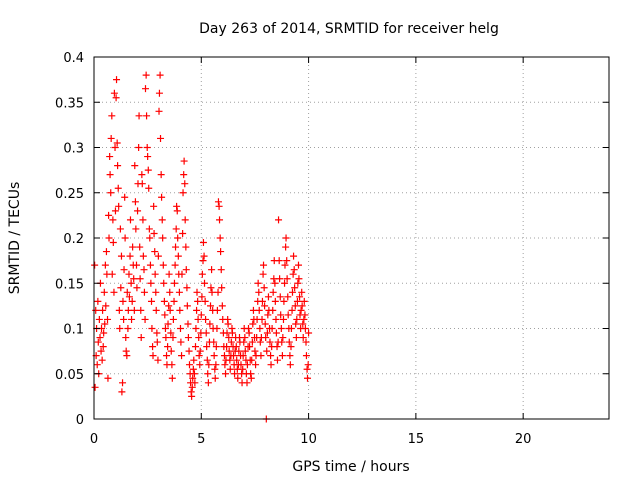  What do you see at coordinates (201, 439) in the screenshot?
I see `x-tick-label: 5` at bounding box center [201, 439].